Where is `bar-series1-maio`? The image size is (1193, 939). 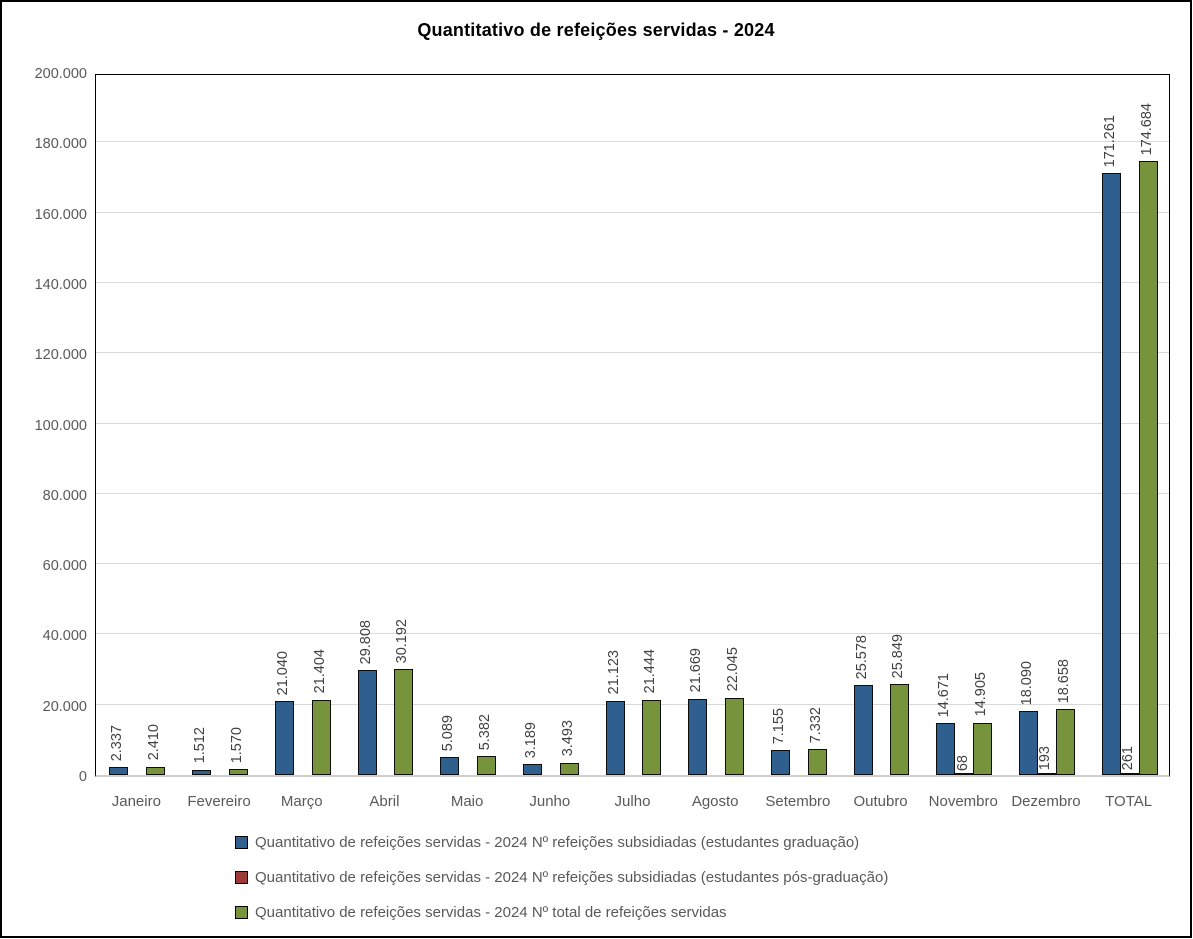
bar-series1-maio is located at coordinates (450, 766).